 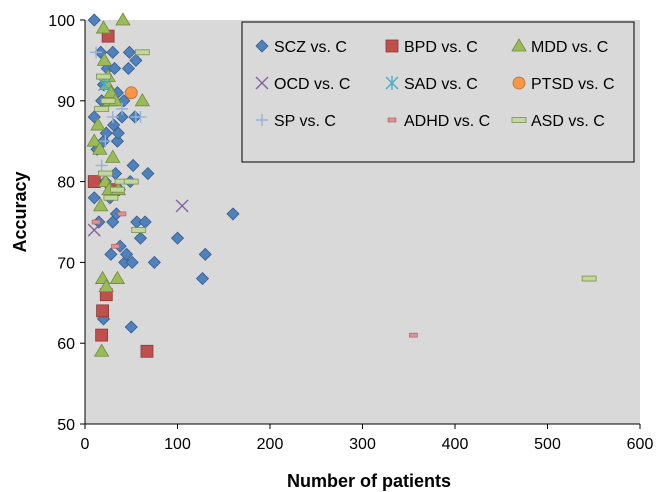 I want to click on x-tick-label: 500, so click(x=547, y=444).